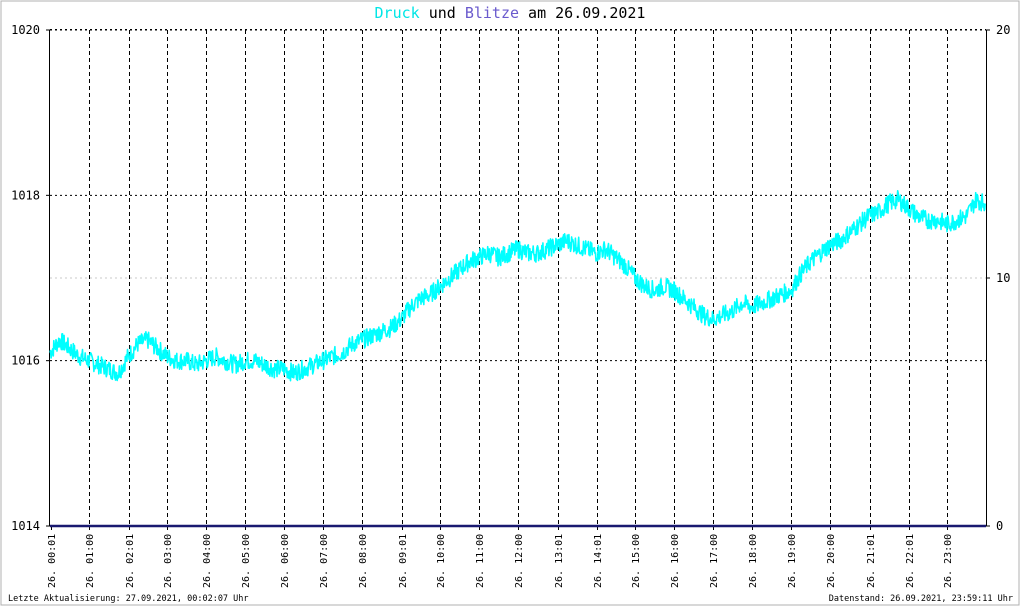 The width and height of the screenshot is (1020, 606). What do you see at coordinates (397, 13) in the screenshot?
I see `title-druck: Druck` at bounding box center [397, 13].